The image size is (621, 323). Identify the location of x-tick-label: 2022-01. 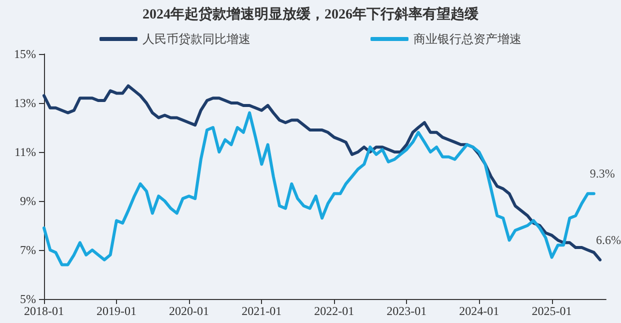
(334, 311).